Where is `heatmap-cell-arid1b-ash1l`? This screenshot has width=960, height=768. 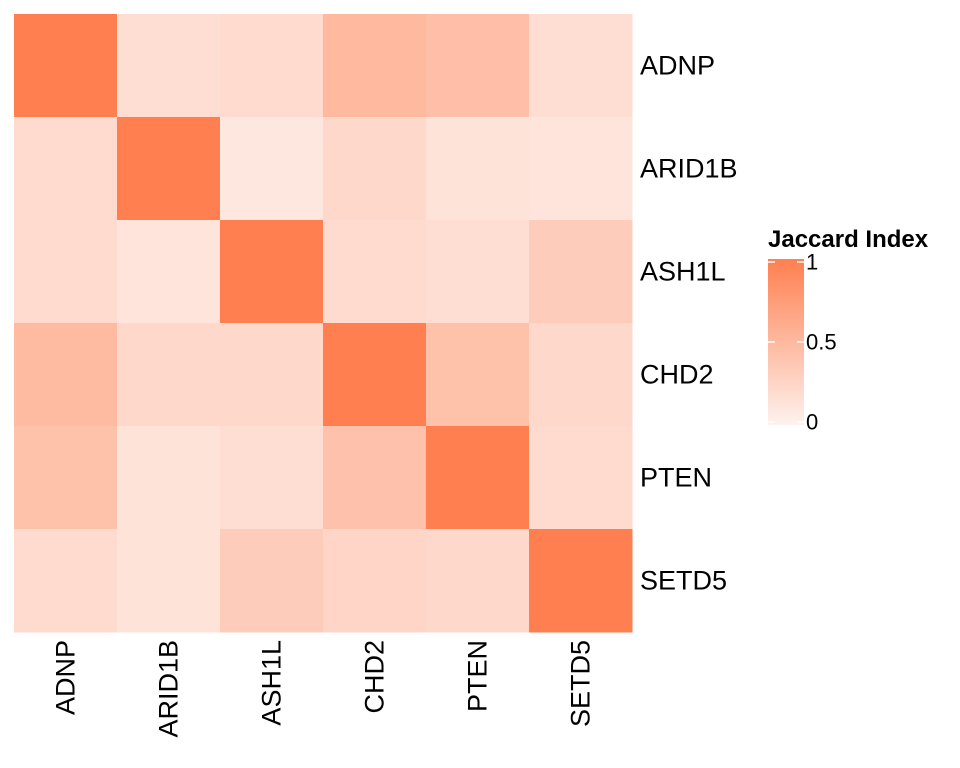 heatmap-cell-arid1b-ash1l is located at coordinates (272, 169).